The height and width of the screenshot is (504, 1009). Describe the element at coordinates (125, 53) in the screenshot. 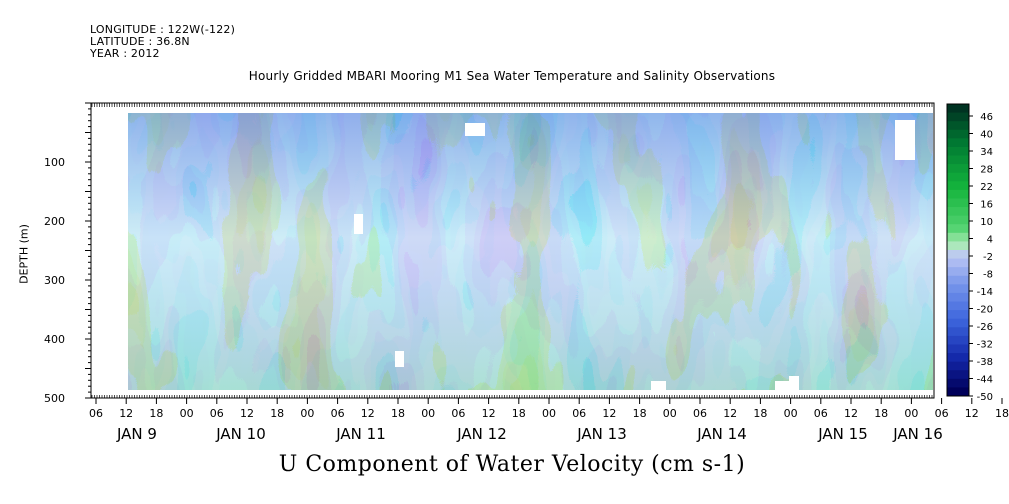

I see `year-text: YEAR : 2012` at that location.